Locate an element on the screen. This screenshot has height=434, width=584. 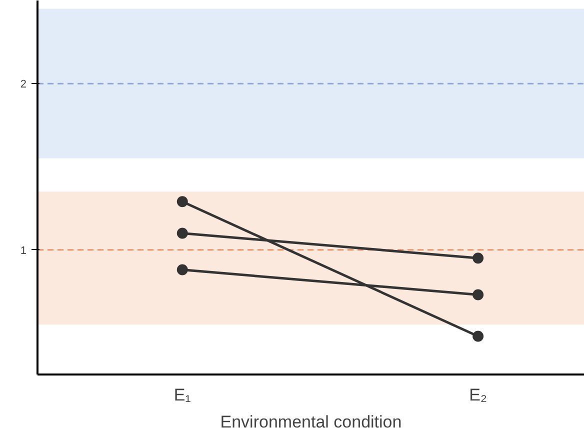
x-axis-title: Environmental condition is located at coordinates (311, 422).